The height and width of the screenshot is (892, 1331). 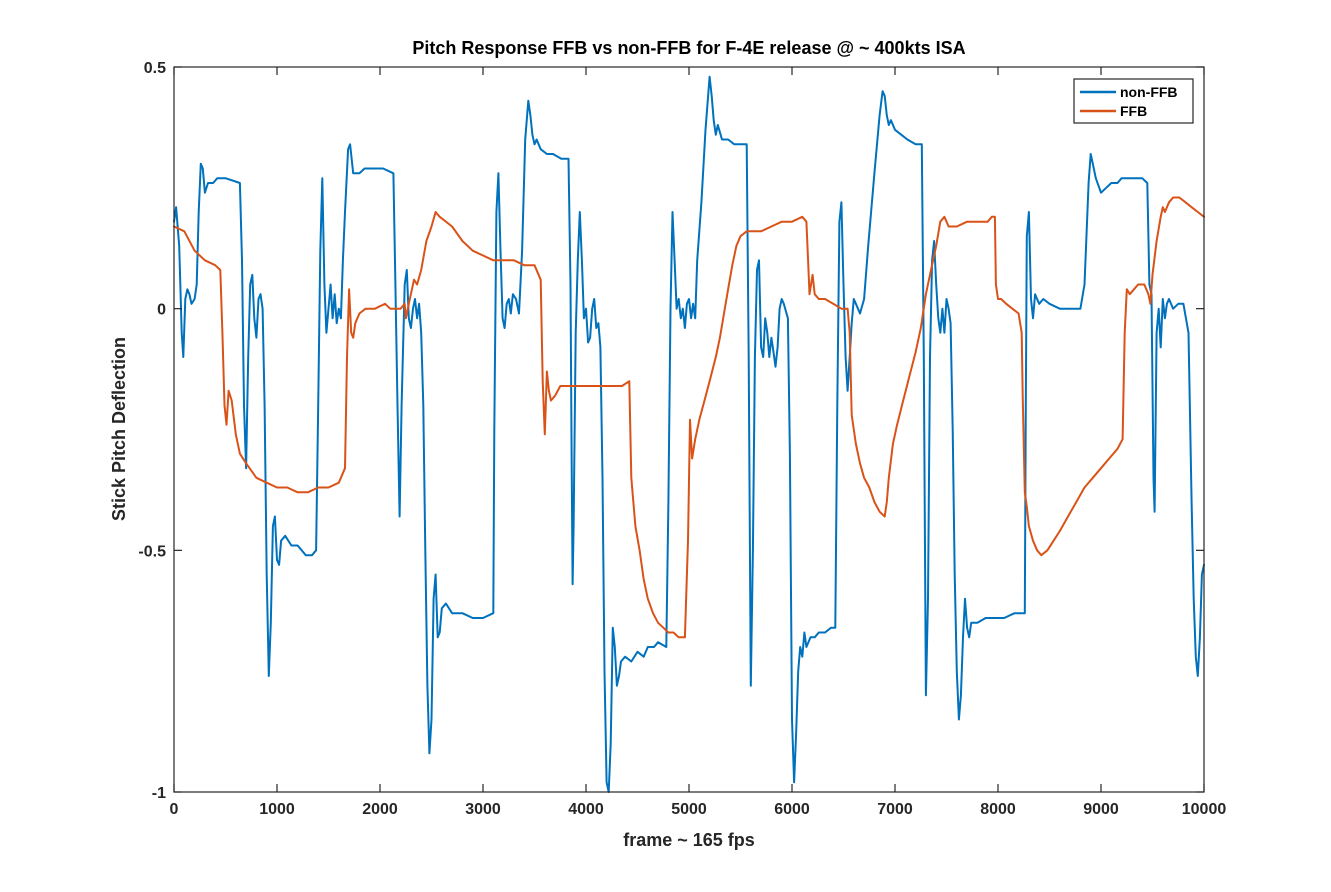 I want to click on y-tick-label: 0.5, so click(x=155, y=68).